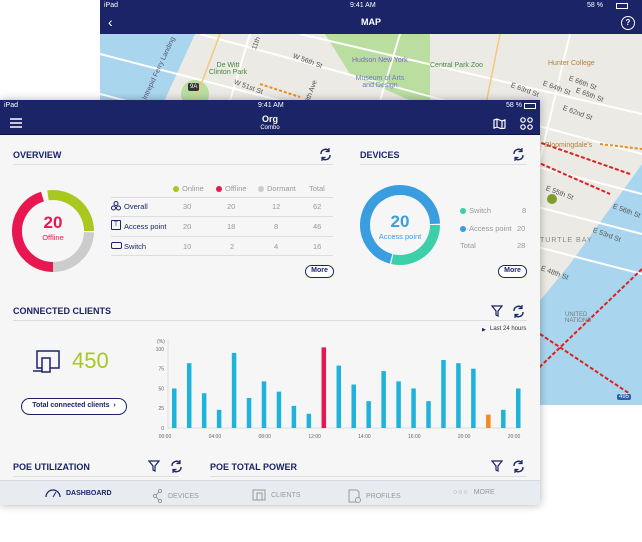 The width and height of the screenshot is (642, 542). What do you see at coordinates (314, 437) in the screenshot?
I see `x-tick-label: 12:00` at bounding box center [314, 437].